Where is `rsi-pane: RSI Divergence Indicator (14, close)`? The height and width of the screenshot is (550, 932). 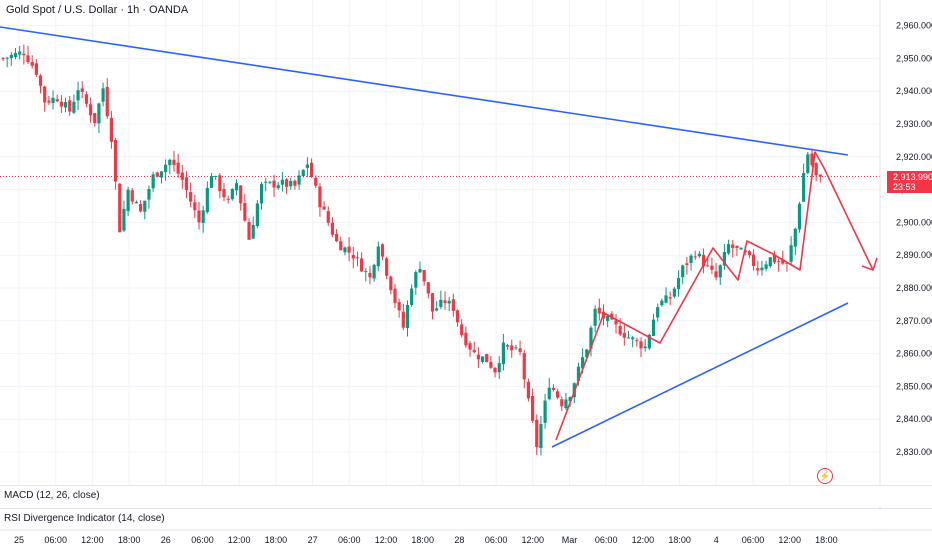 rsi-pane: RSI Divergence Indicator (14, close) is located at coordinates (466, 518).